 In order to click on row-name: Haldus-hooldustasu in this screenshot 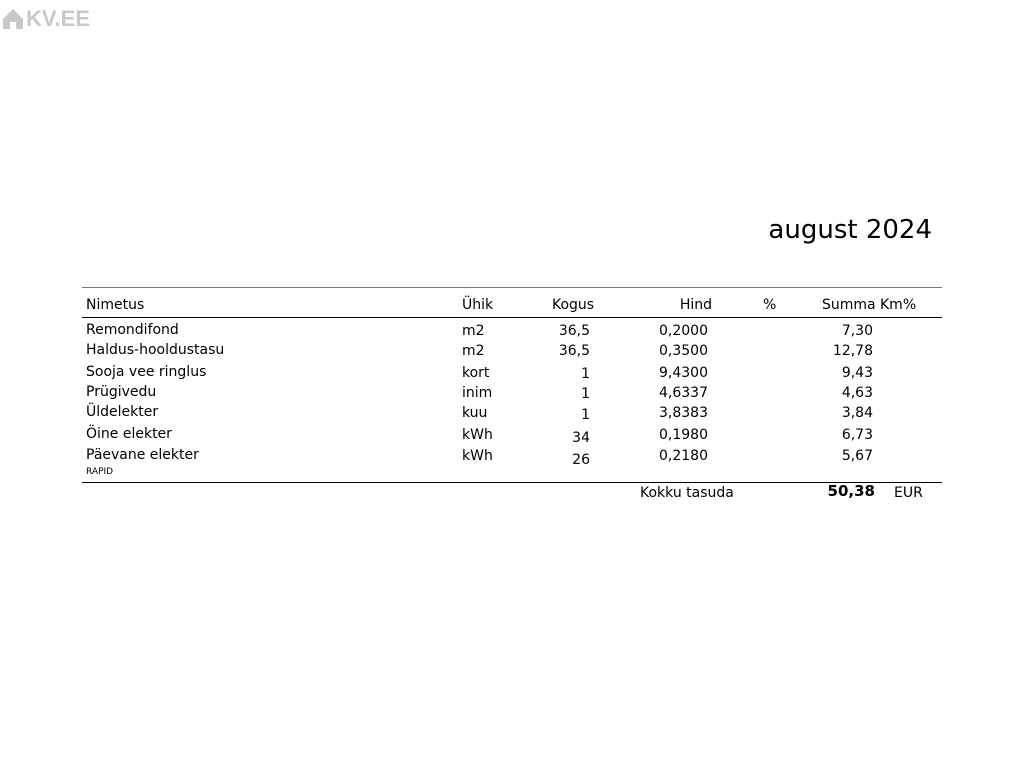, I will do `click(155, 350)`.